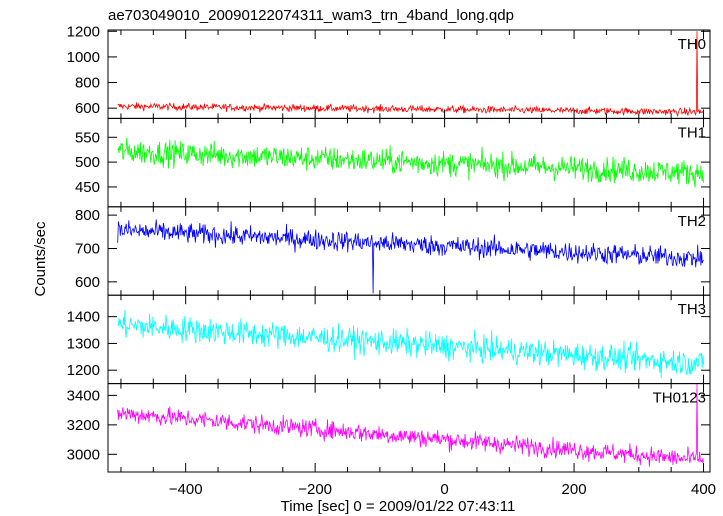  What do you see at coordinates (87, 248) in the screenshot?
I see `y-tick-label: 700` at bounding box center [87, 248].